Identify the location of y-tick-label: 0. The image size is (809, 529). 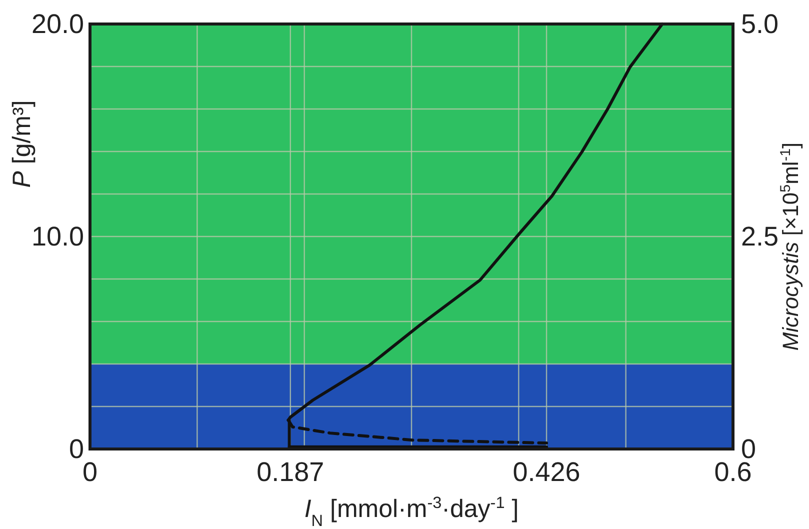
(76, 449).